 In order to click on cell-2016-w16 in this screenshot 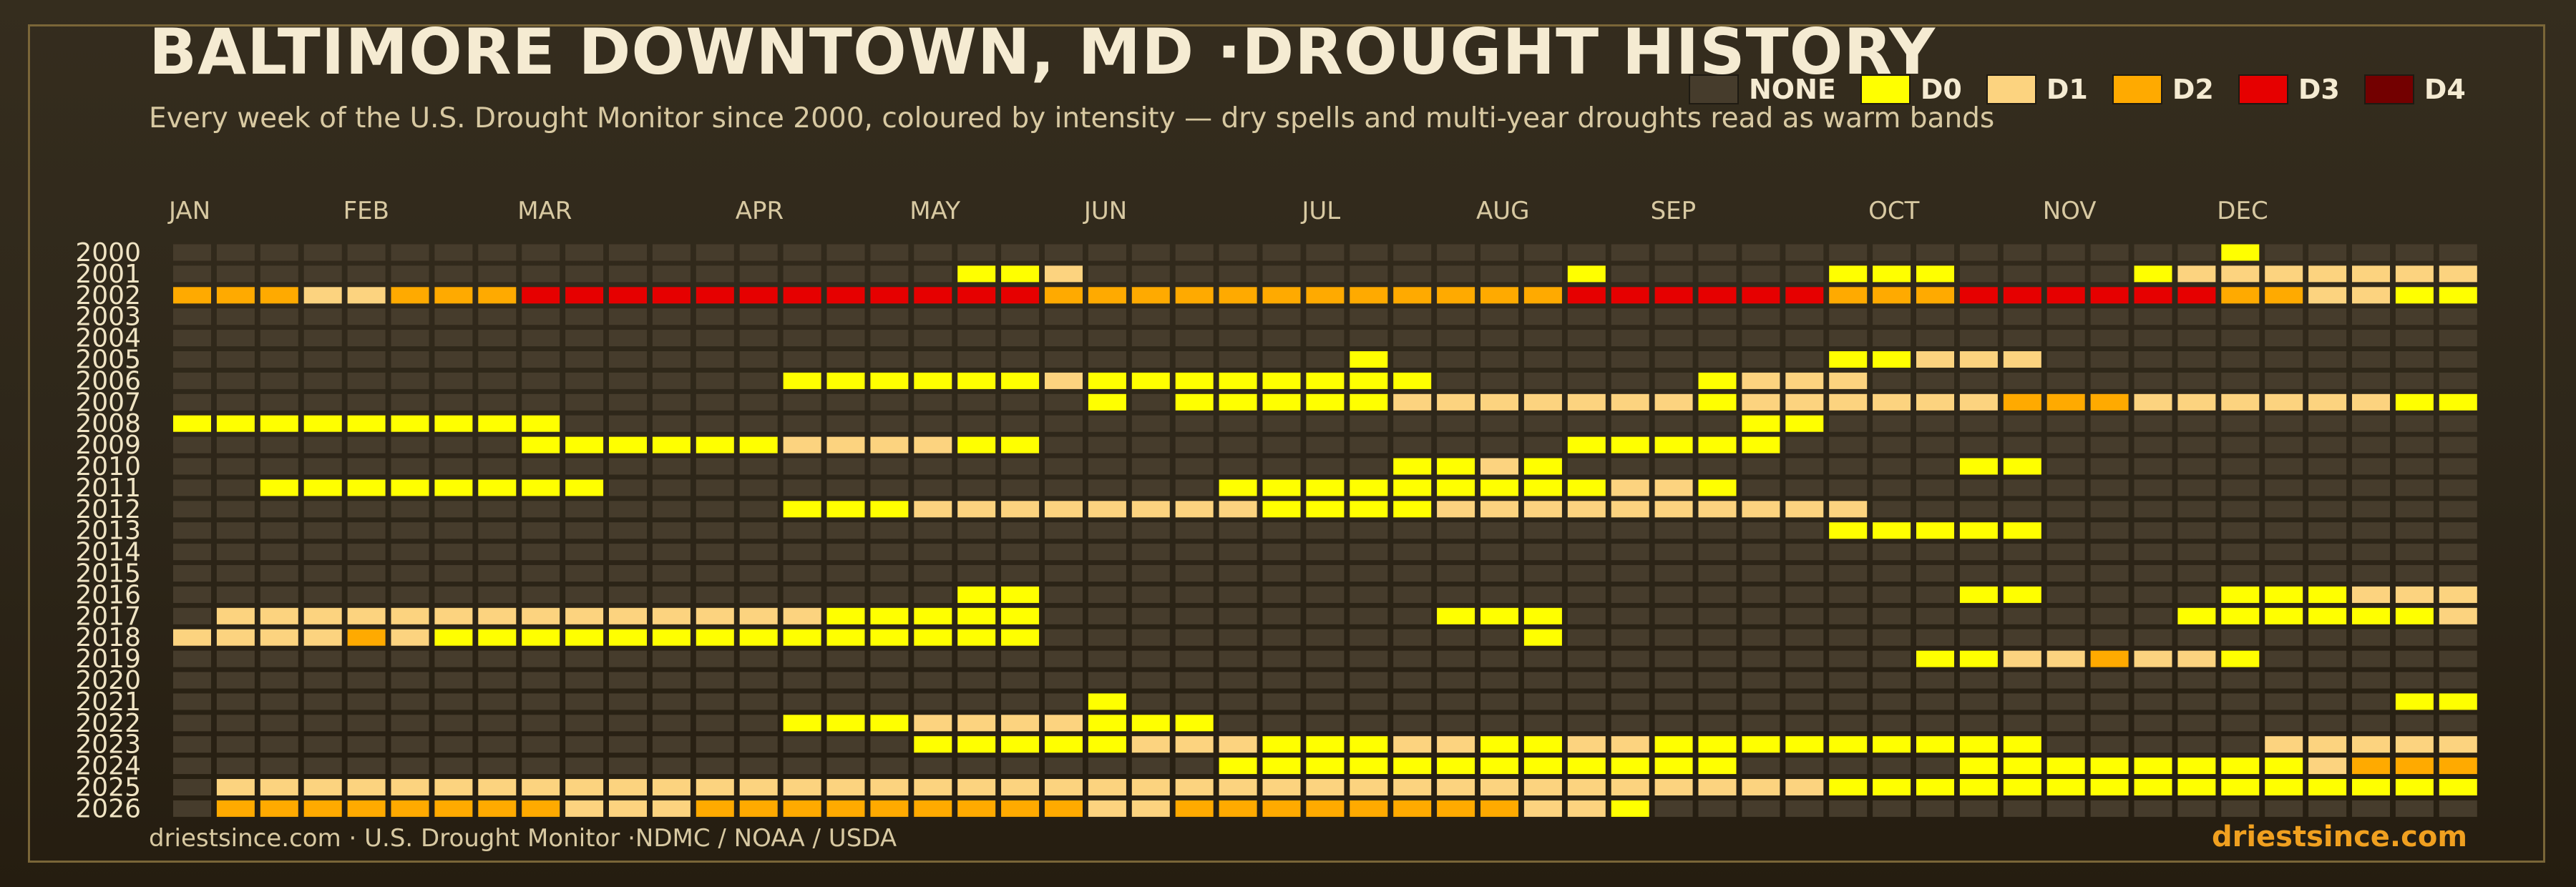, I will do `click(845, 594)`.